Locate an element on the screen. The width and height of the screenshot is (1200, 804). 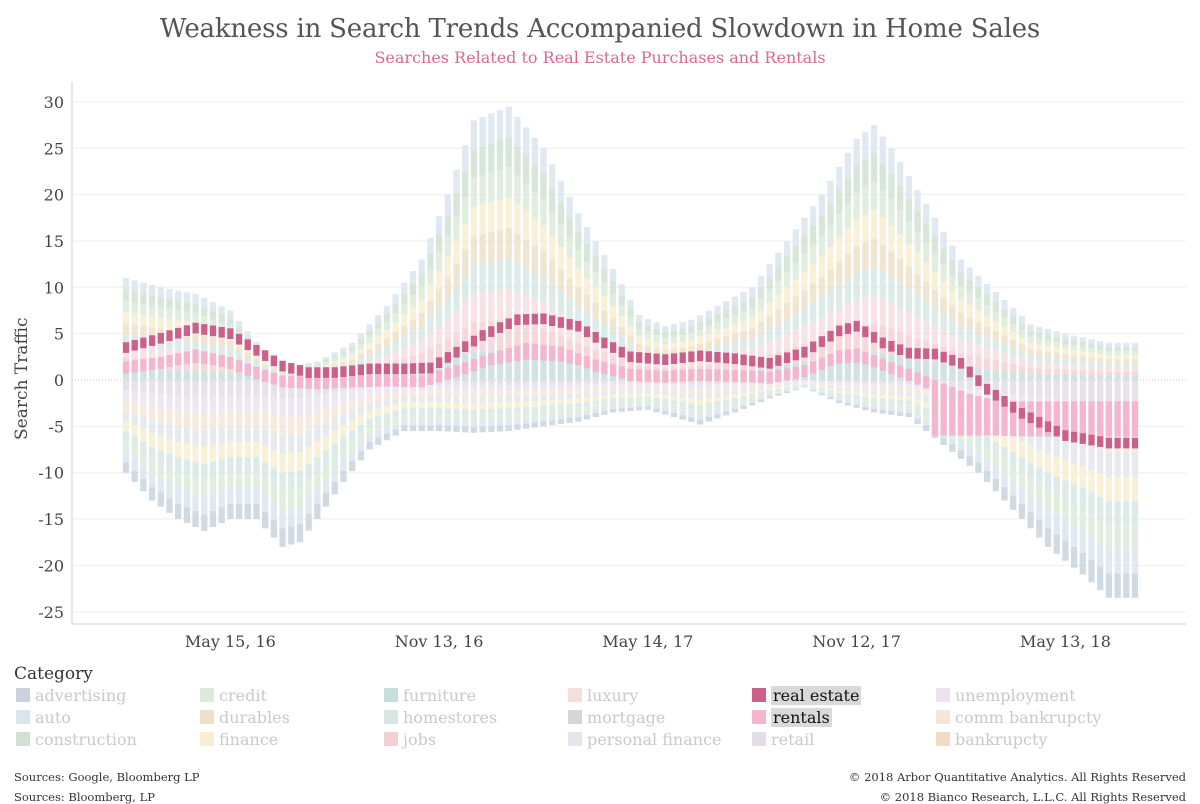
legend-item-homestores: homestores is located at coordinates (440, 717).